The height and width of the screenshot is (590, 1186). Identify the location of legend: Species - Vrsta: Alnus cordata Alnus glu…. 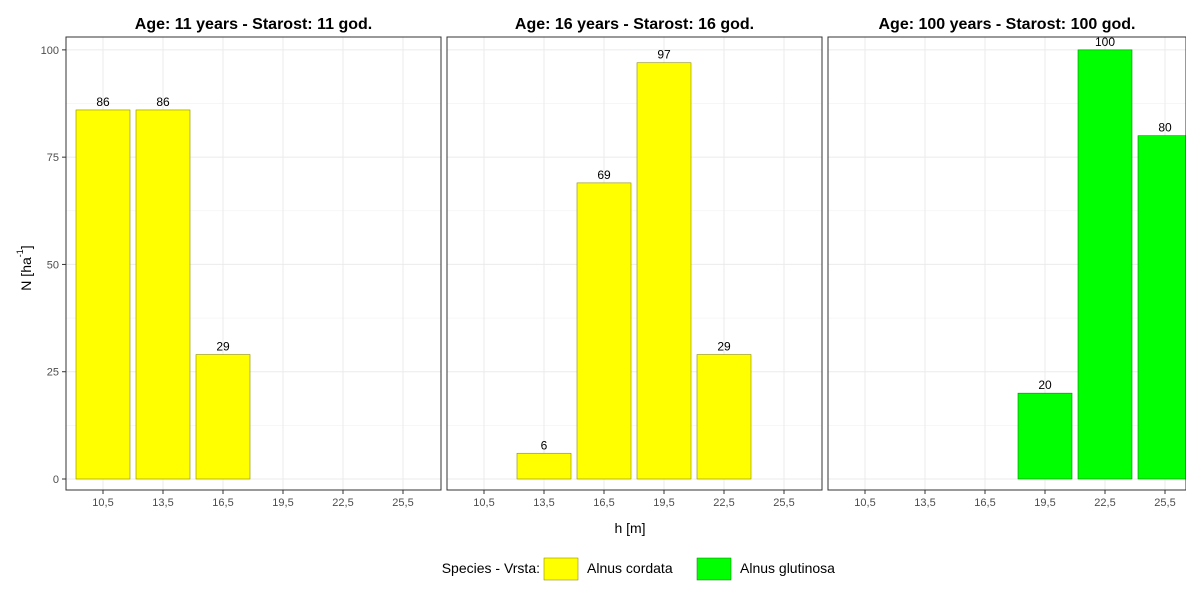
(638, 569).